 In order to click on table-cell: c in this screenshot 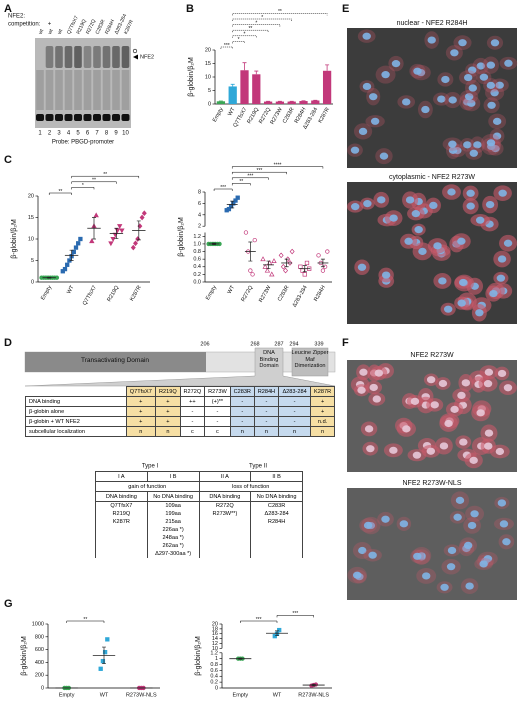, I will do `click(192, 431)`.